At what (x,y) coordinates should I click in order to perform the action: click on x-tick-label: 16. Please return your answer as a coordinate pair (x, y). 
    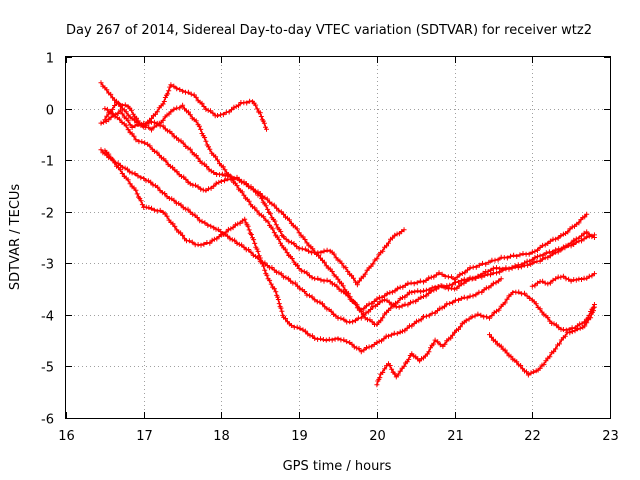
    Looking at the image, I should click on (66, 436).